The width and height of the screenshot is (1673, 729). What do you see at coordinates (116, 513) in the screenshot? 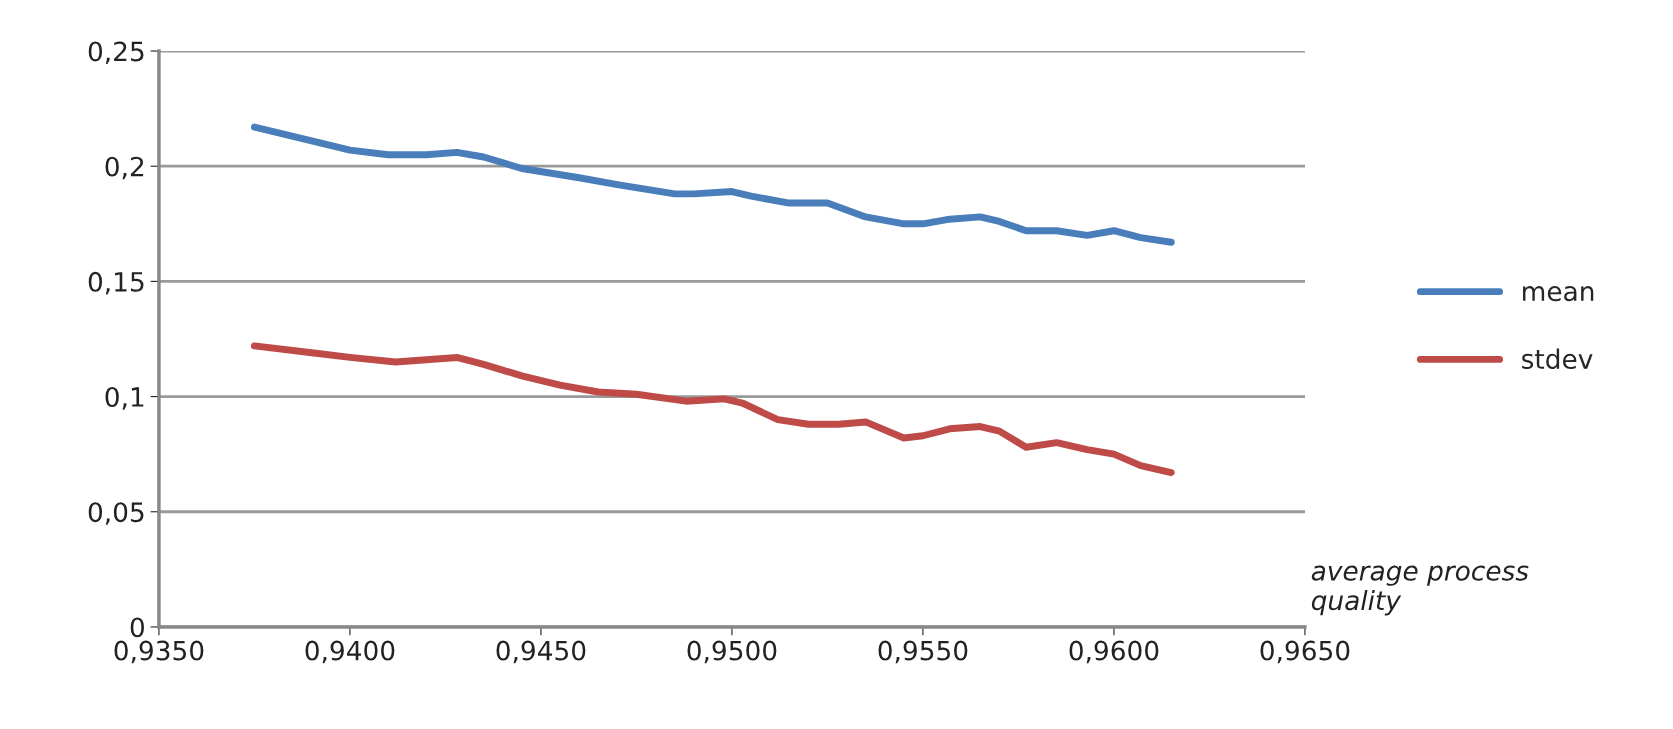
I see `y-tick-label: 0,05` at bounding box center [116, 513].